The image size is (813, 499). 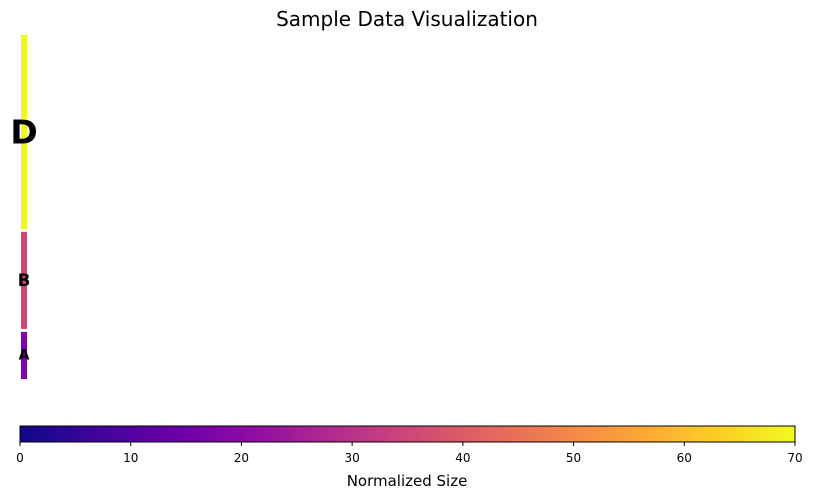 I want to click on treemap-block-d, so click(x=24, y=132).